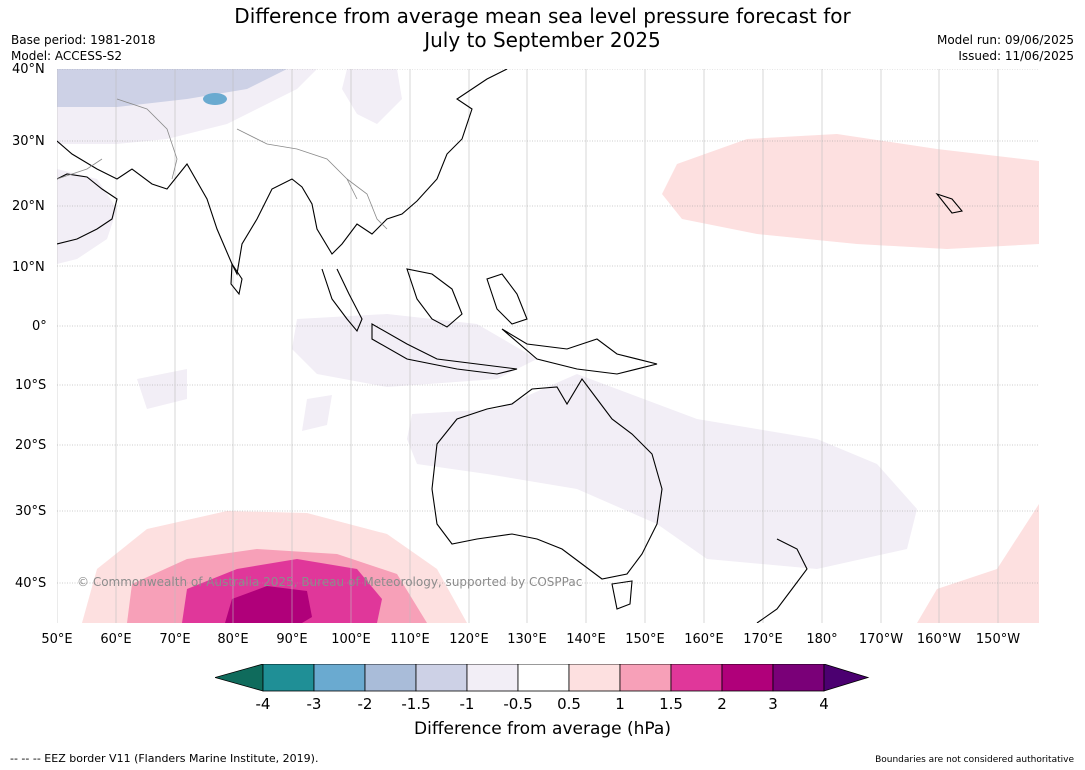 The width and height of the screenshot is (1085, 770). What do you see at coordinates (28, 69) in the screenshot?
I see `lat-label-40n: 40°N` at bounding box center [28, 69].